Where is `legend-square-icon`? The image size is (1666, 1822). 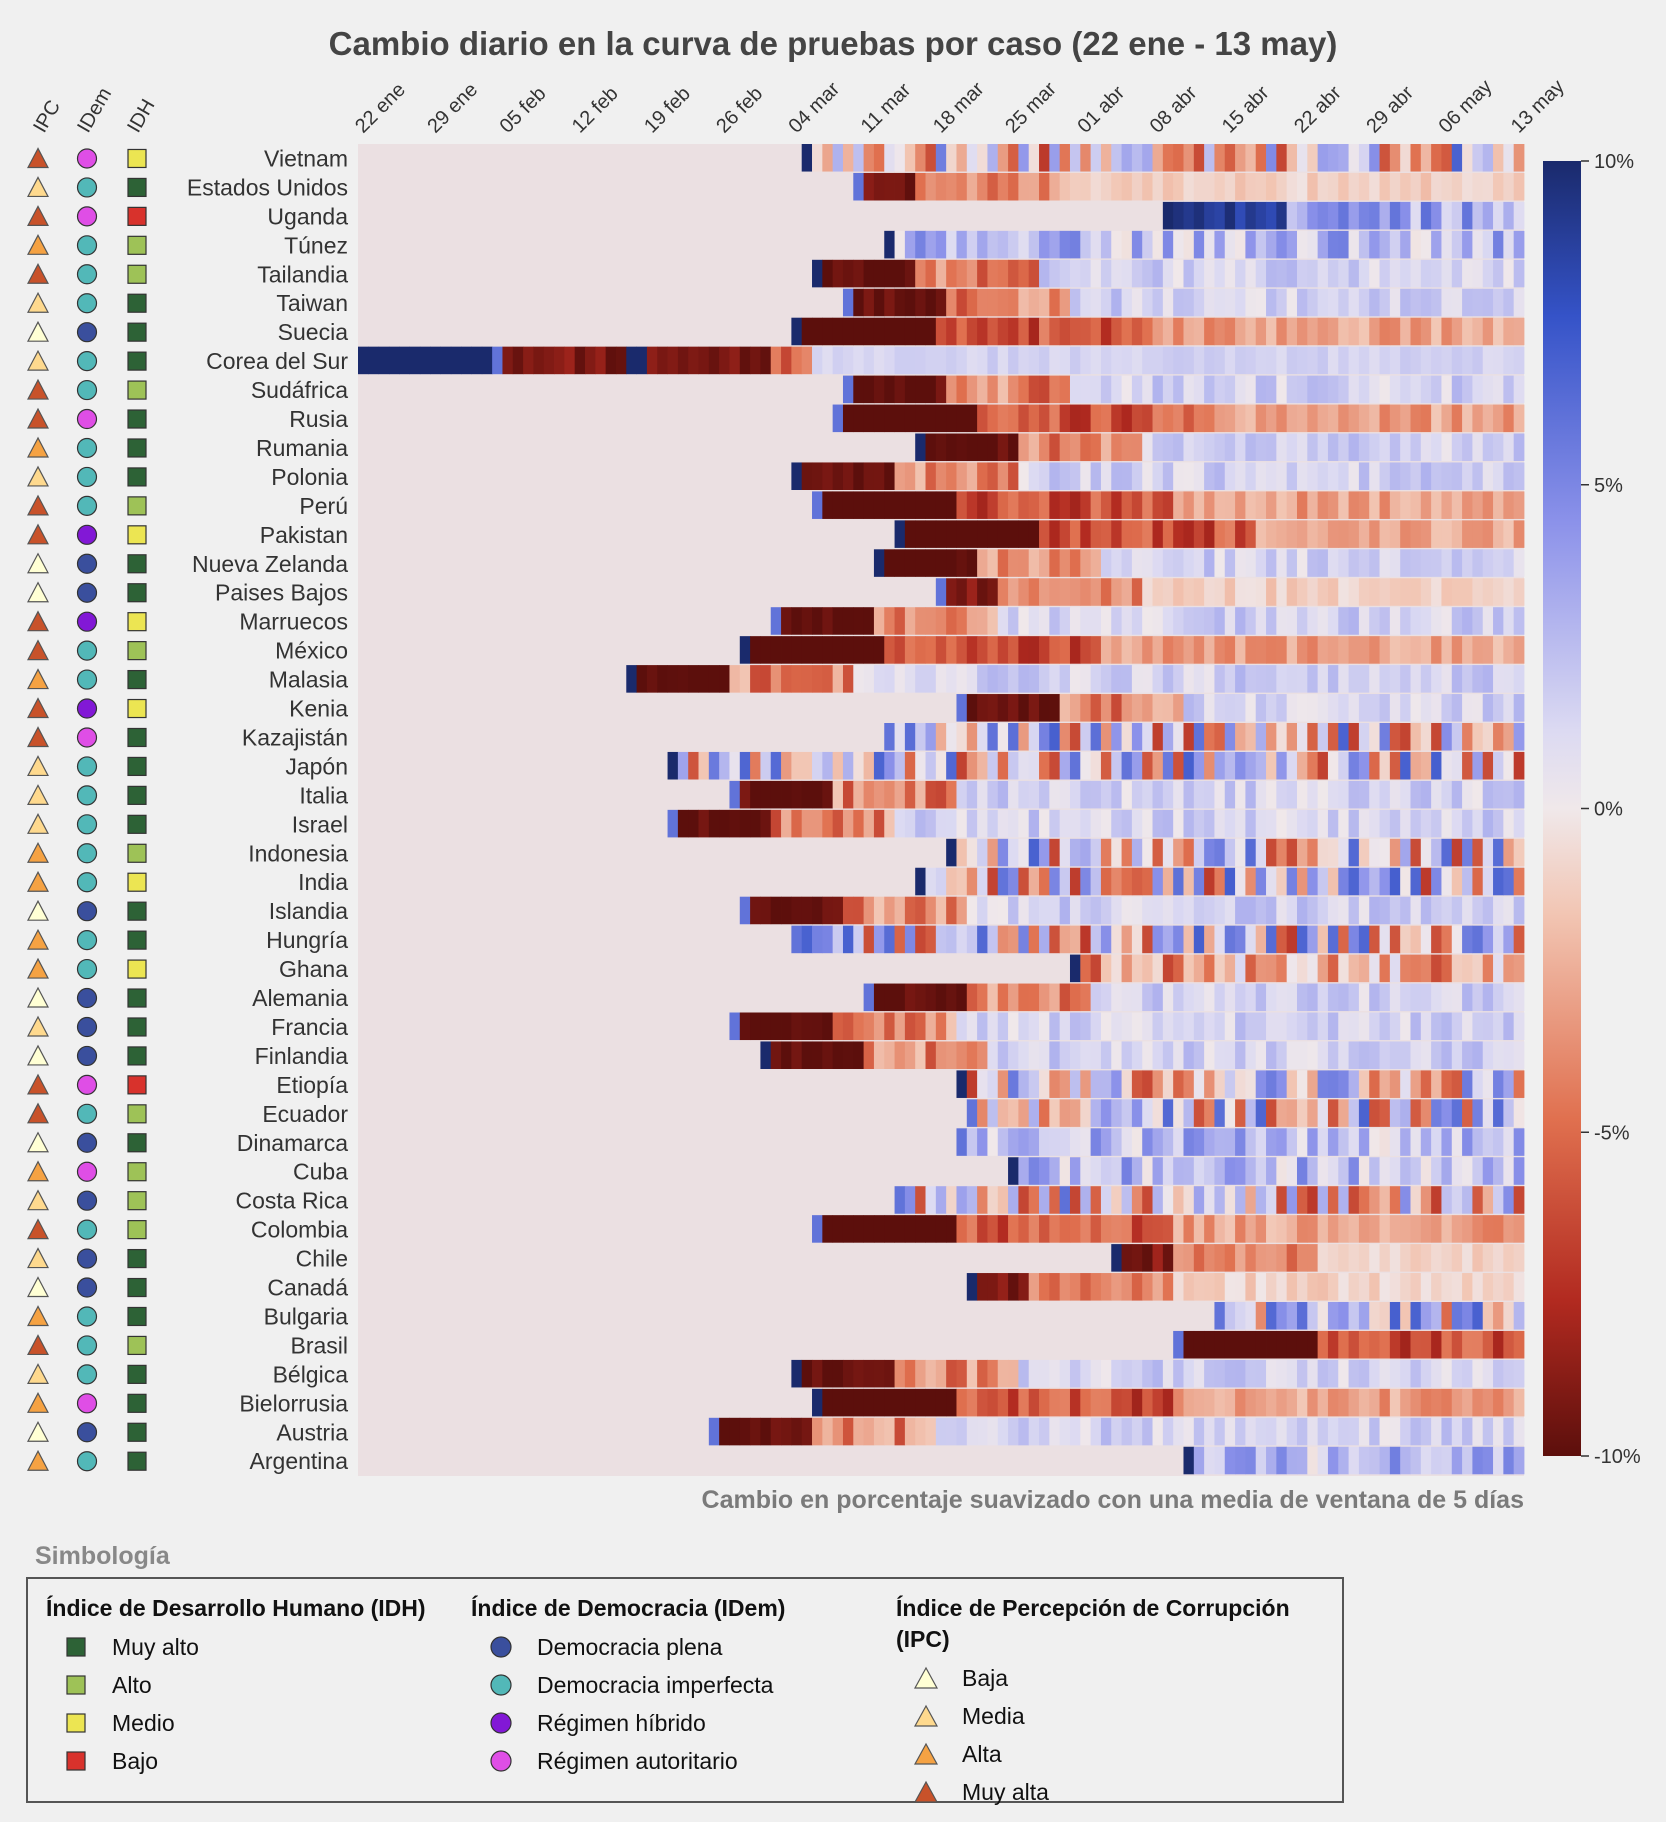 legend-square-icon is located at coordinates (76, 1647).